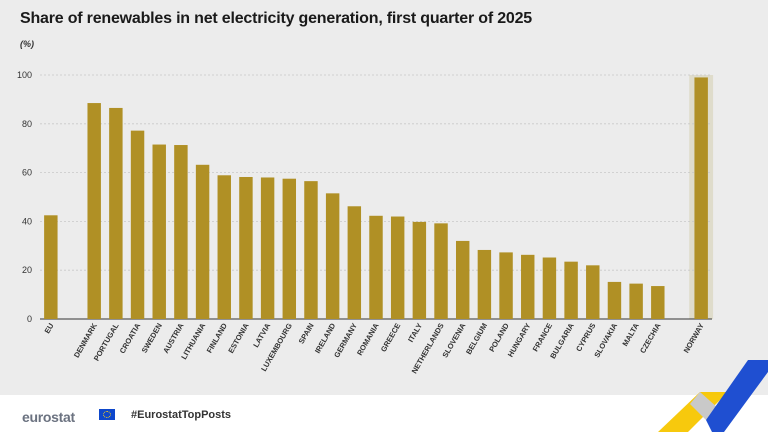  Describe the element at coordinates (384, 413) in the screenshot. I see `footer-bar` at that location.